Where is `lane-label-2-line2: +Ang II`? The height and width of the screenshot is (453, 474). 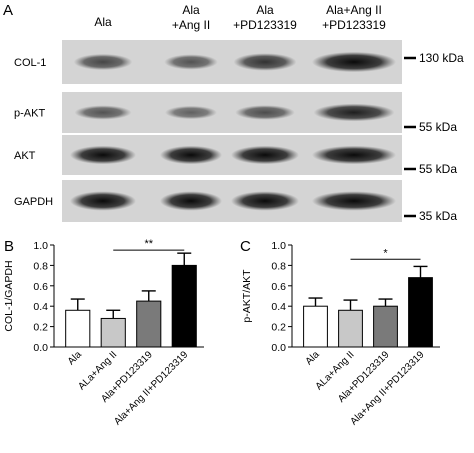
lane-label-2-line2: +Ang II is located at coordinates (191, 25).